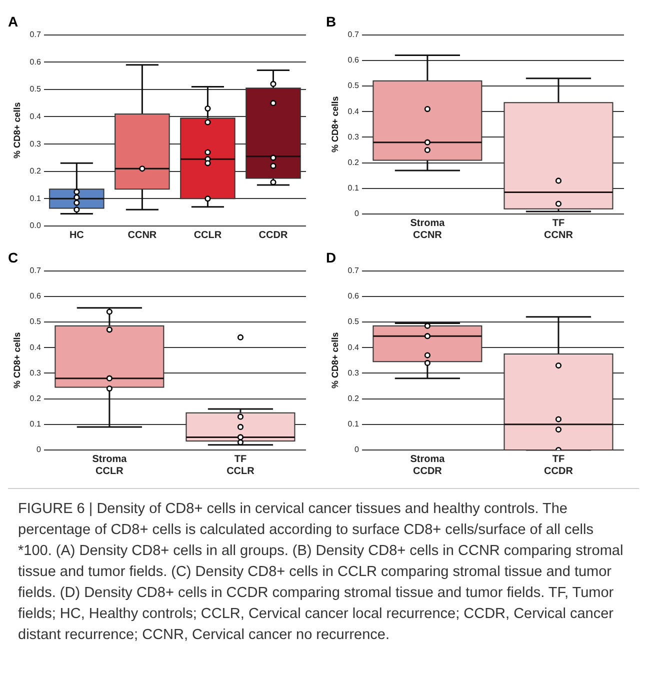 The height and width of the screenshot is (689, 647). I want to click on x-tick-label: Stroma CCDR, so click(428, 465).